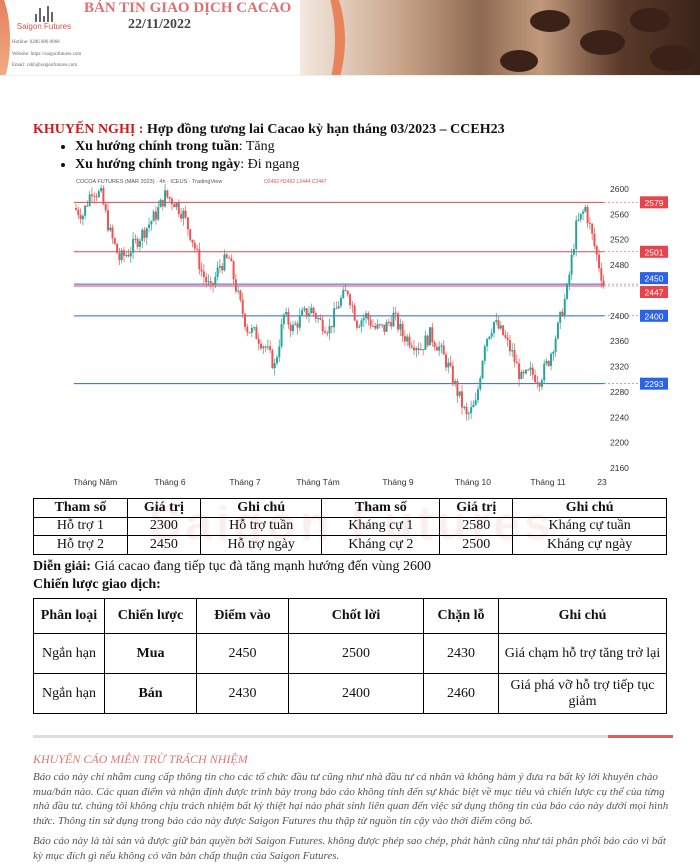 The image size is (700, 868). Describe the element at coordinates (374, 147) in the screenshot. I see `weekly-trend: Xu hướng chính trong tuần: Tăng` at that location.